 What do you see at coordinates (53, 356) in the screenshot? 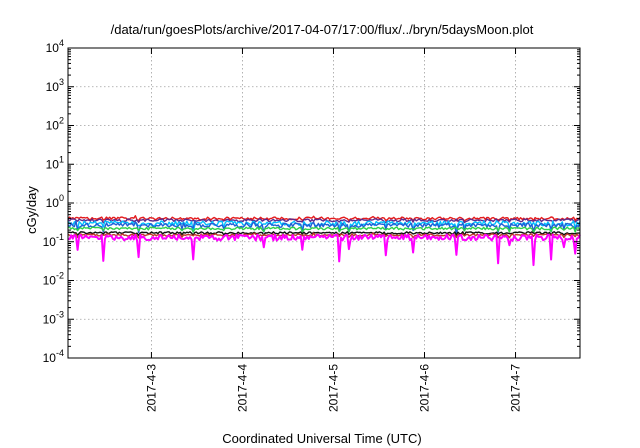
I see `y-tick-label: 10⁻⁴` at bounding box center [53, 356].